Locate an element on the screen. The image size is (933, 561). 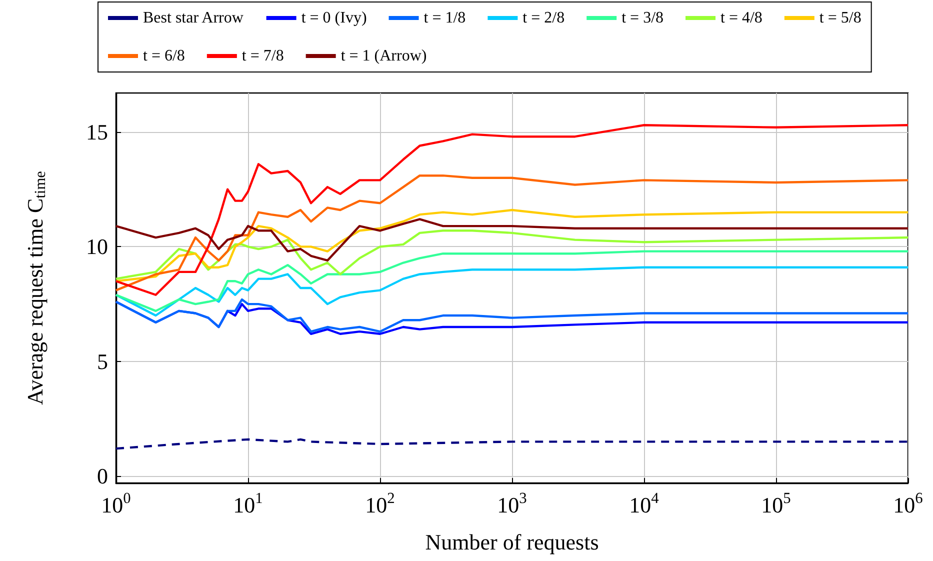
legend-label: t = 6/8 is located at coordinates (164, 56).